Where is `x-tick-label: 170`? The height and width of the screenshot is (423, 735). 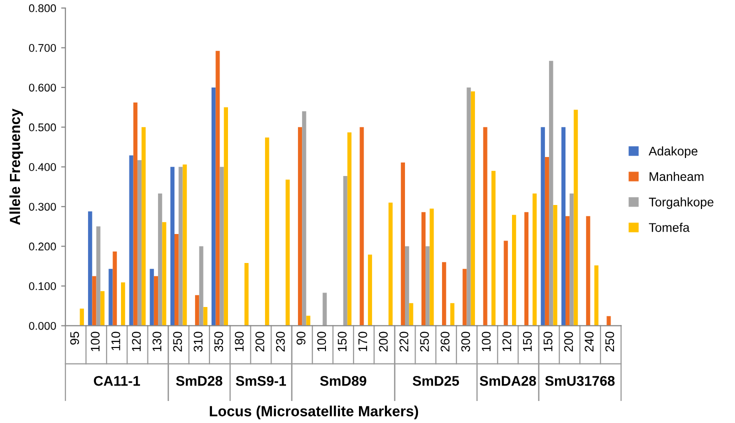
x-tick-label: 170 is located at coordinates (363, 342).